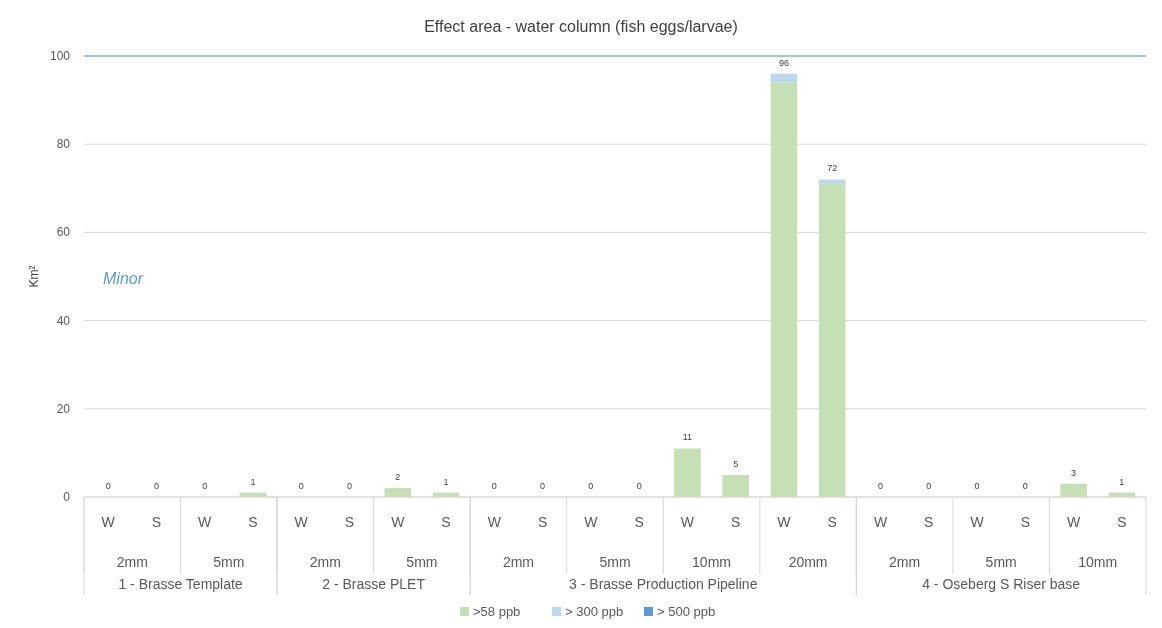 The image size is (1162, 628). What do you see at coordinates (180, 584) in the screenshot?
I see `text: 1 - Brasse Template` at bounding box center [180, 584].